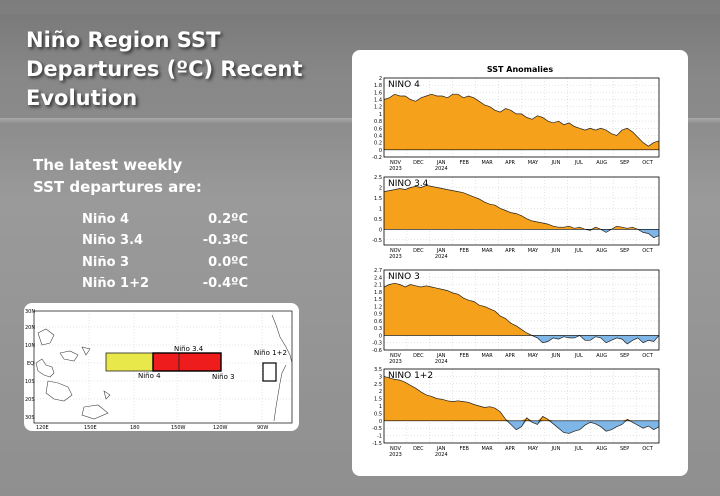 The width and height of the screenshot is (720, 496). I want to click on y-tick-label: 3.5, so click(378, 370).